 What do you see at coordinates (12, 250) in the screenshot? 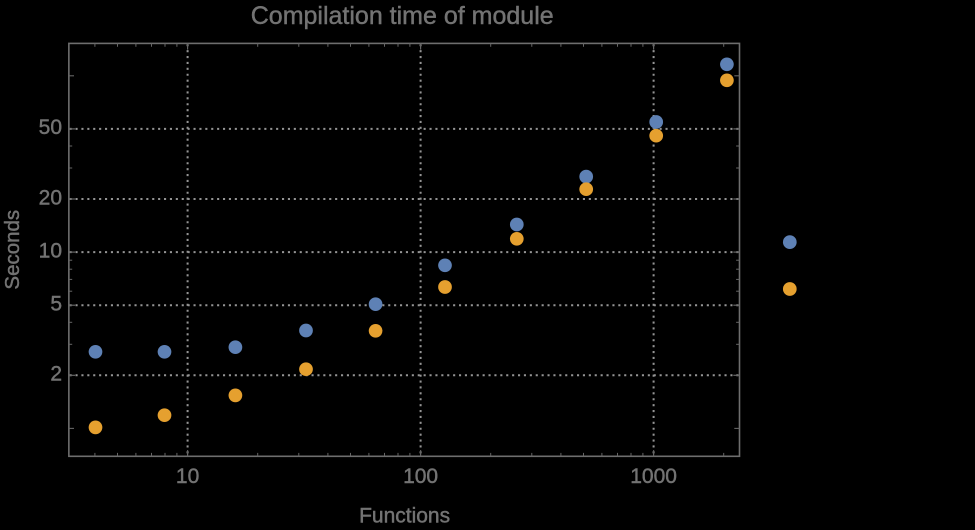
I see `svg-text: Seconds` at bounding box center [12, 250].